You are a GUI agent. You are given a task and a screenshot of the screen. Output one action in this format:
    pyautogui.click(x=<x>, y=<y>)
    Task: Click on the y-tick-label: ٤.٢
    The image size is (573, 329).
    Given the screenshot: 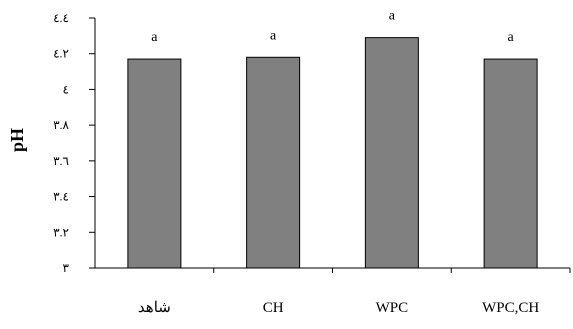 What is the action you would take?
    pyautogui.click(x=61, y=54)
    